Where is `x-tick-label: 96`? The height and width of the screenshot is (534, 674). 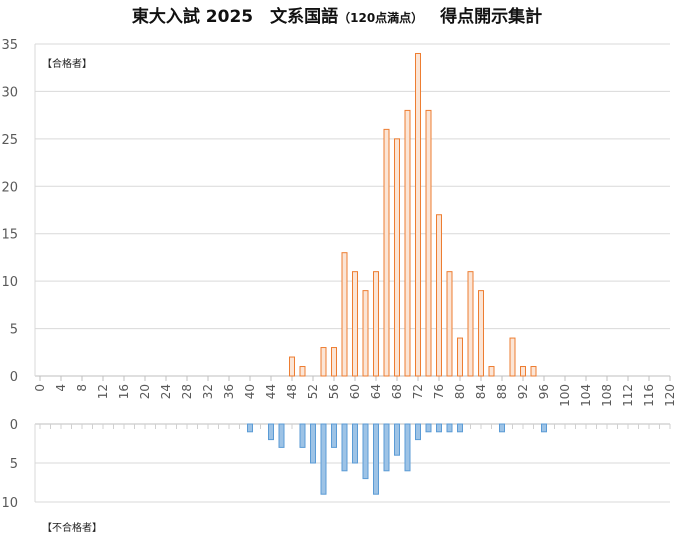
x-tick-label: 96 is located at coordinates (544, 391).